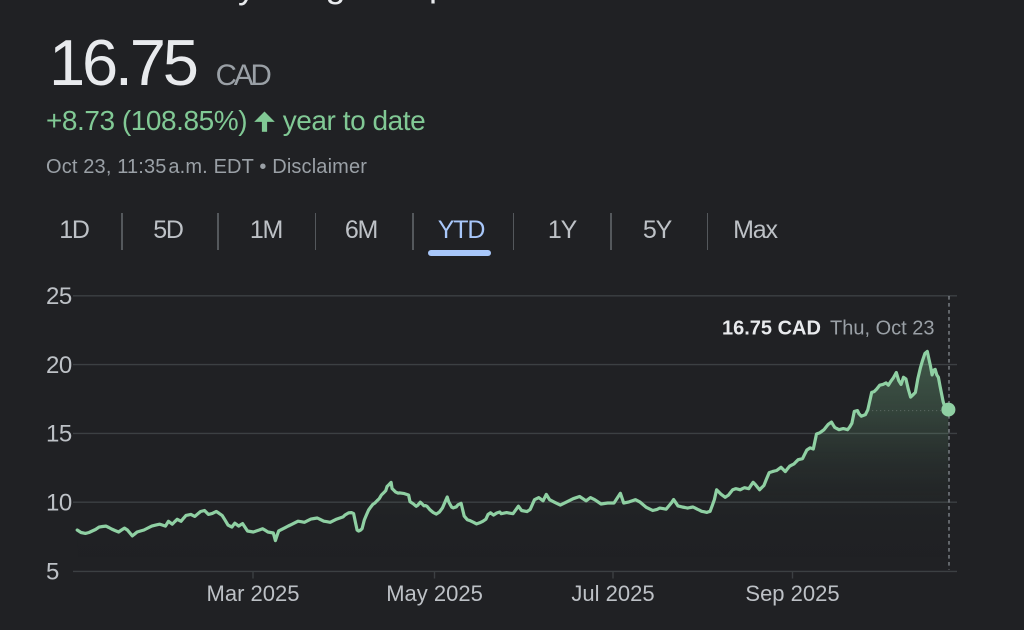  Describe the element at coordinates (792, 593) in the screenshot. I see `svg-text: Sep 2025` at that location.